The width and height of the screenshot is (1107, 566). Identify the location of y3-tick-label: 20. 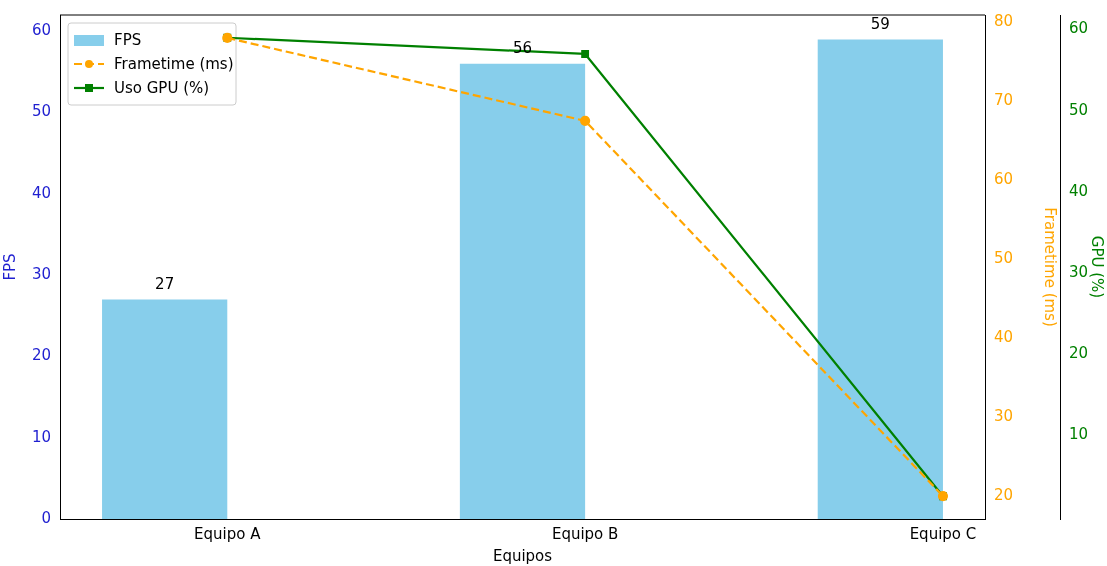
(1079, 353).